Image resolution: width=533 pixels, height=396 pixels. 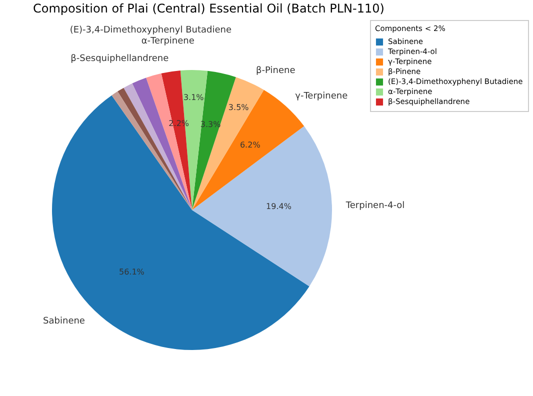 I want to click on slice-label: α-Terpinene, so click(x=168, y=41).